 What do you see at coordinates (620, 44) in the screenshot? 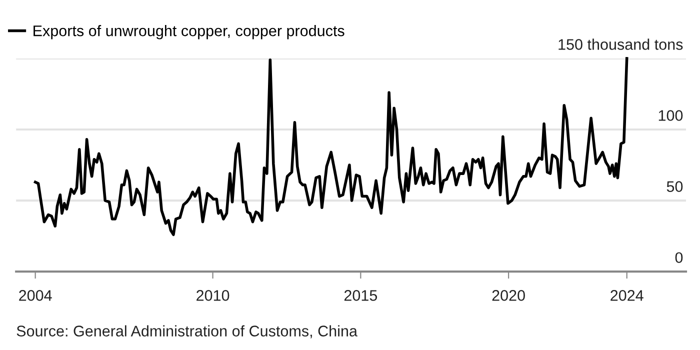
I see `y-tick-label: 150 thousand tons` at bounding box center [620, 44].